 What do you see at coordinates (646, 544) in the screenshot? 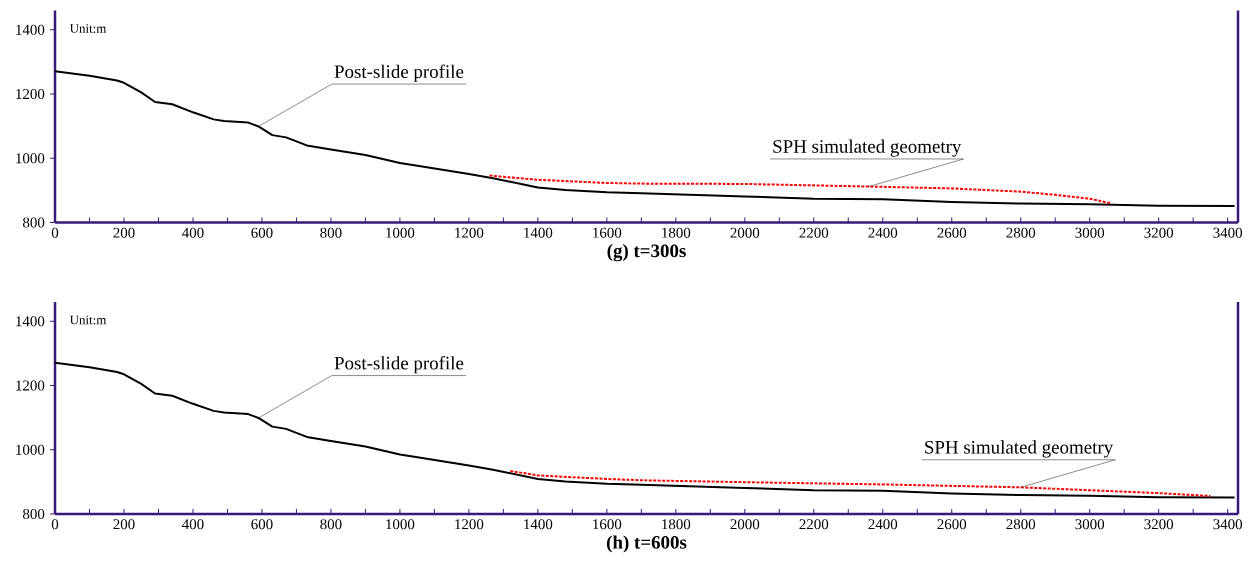
I see `x-axis-title: (h) t=600s` at bounding box center [646, 544].